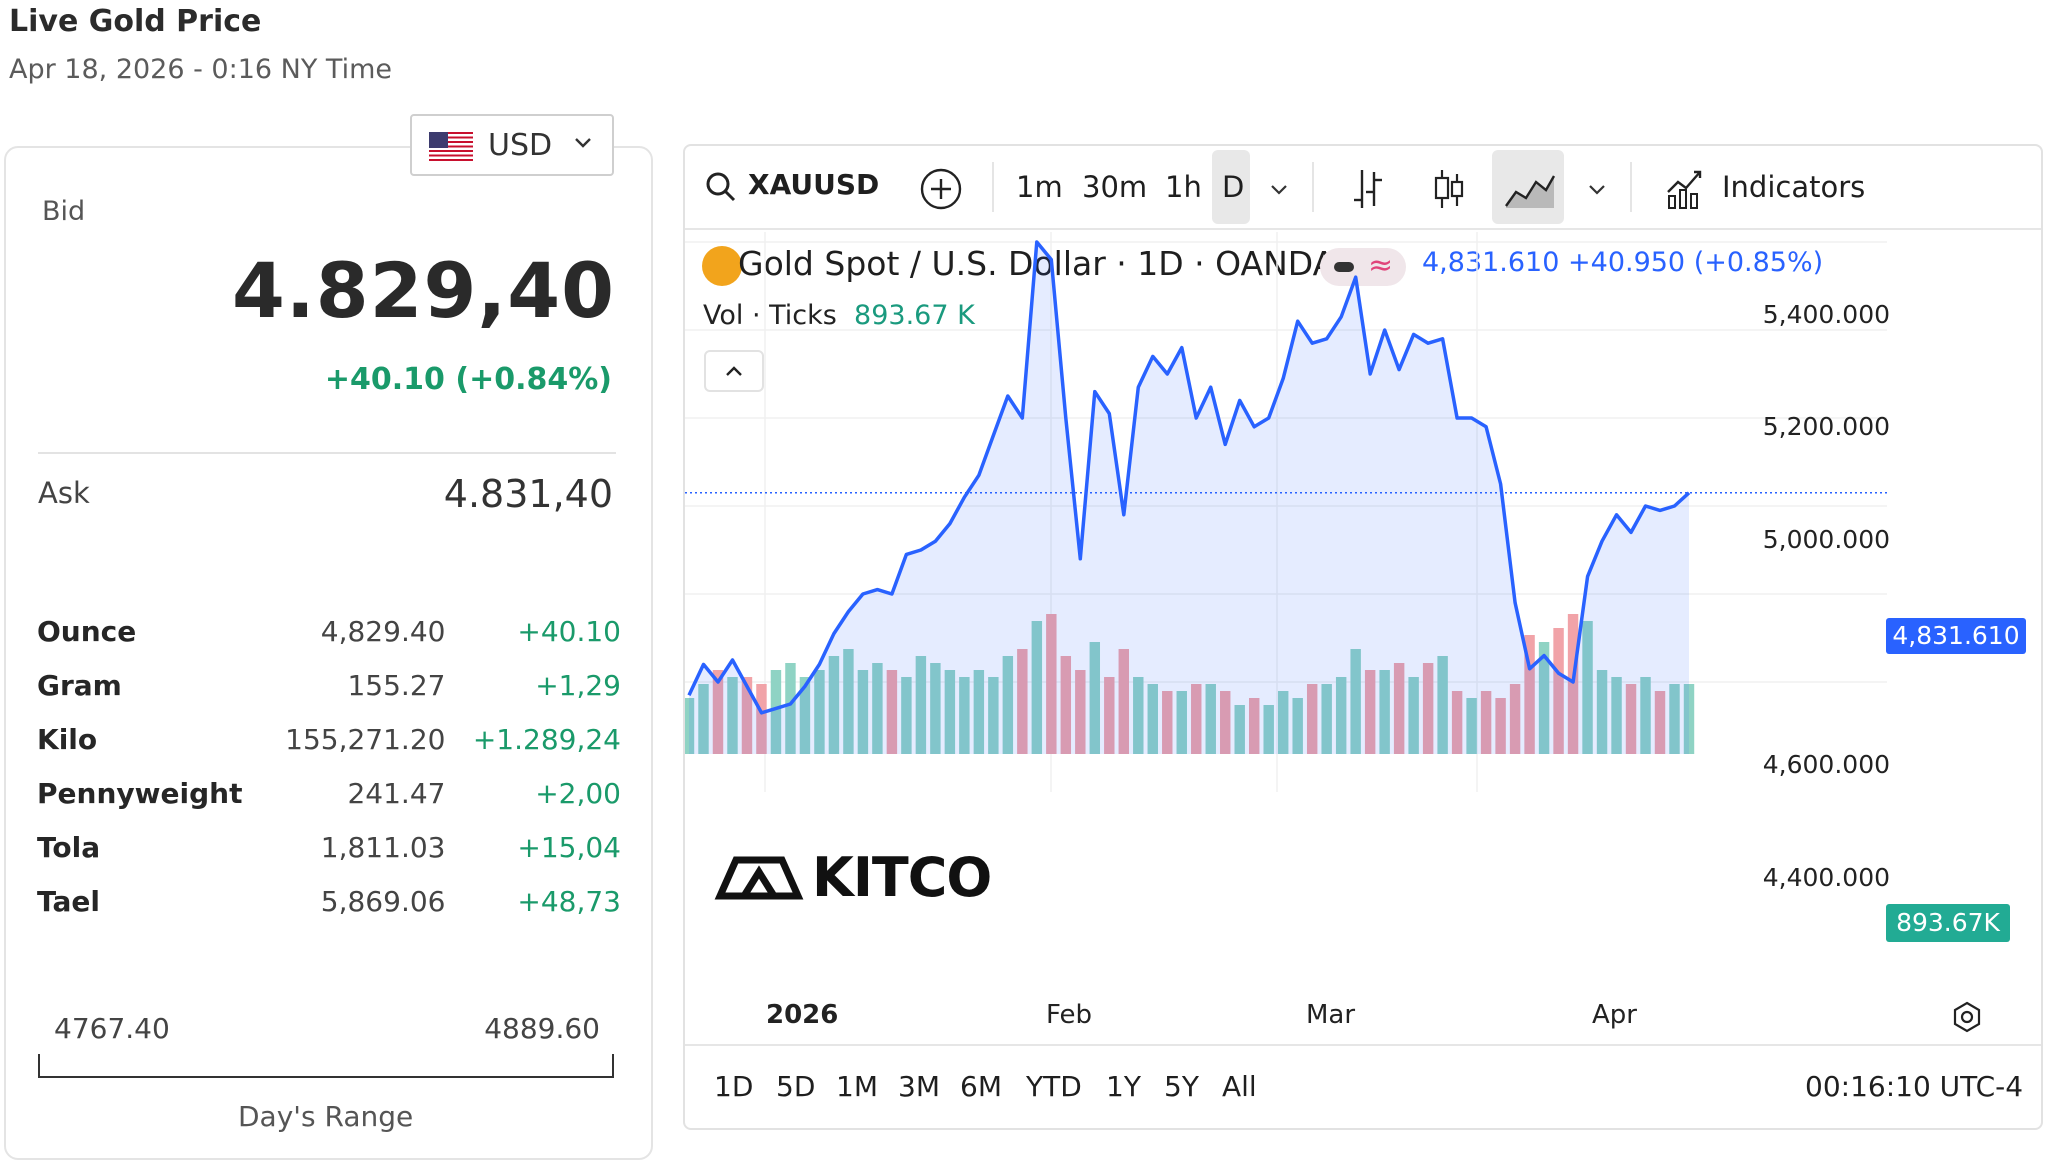  What do you see at coordinates (1054, 1086) in the screenshot?
I see `range-ytd: YTD` at bounding box center [1054, 1086].